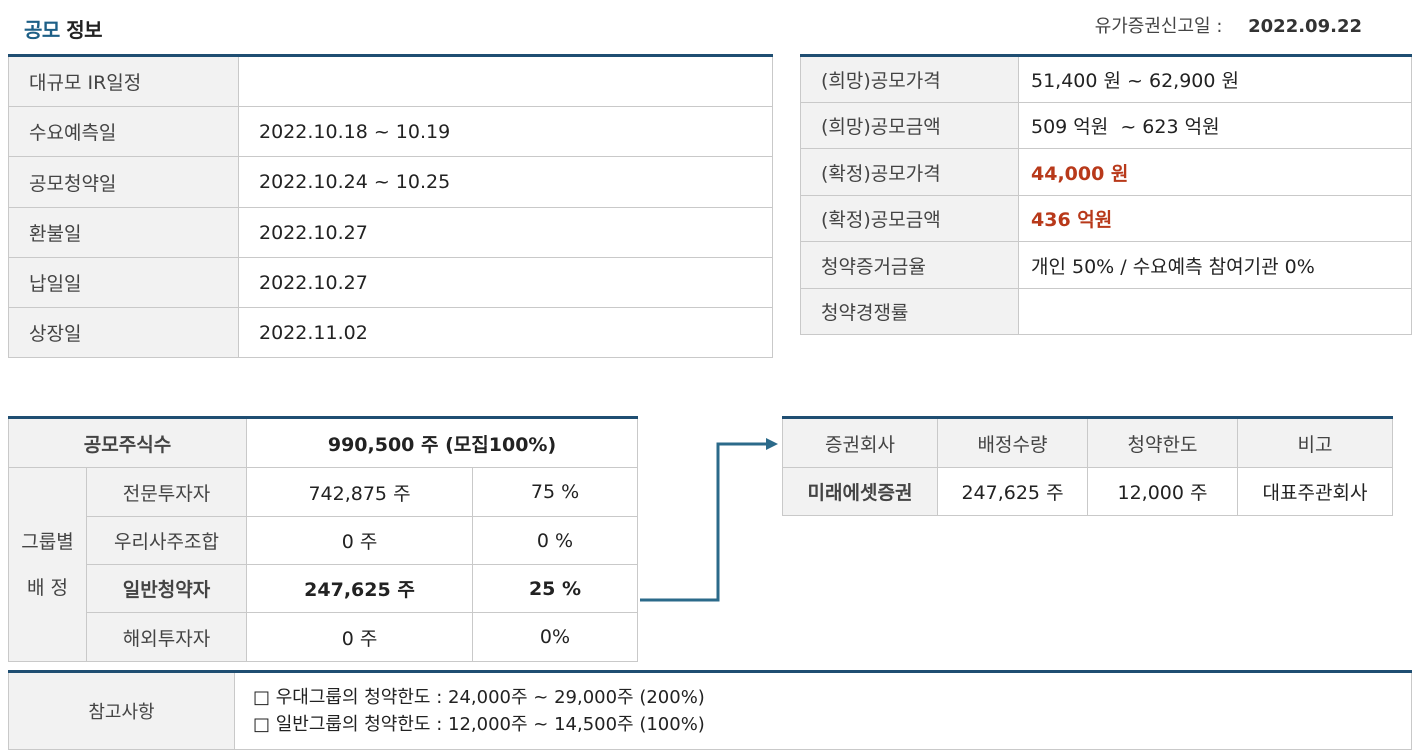 The height and width of the screenshot is (754, 1414). I want to click on table-row: (확정)공모가격 44,000 원, so click(1106, 172).